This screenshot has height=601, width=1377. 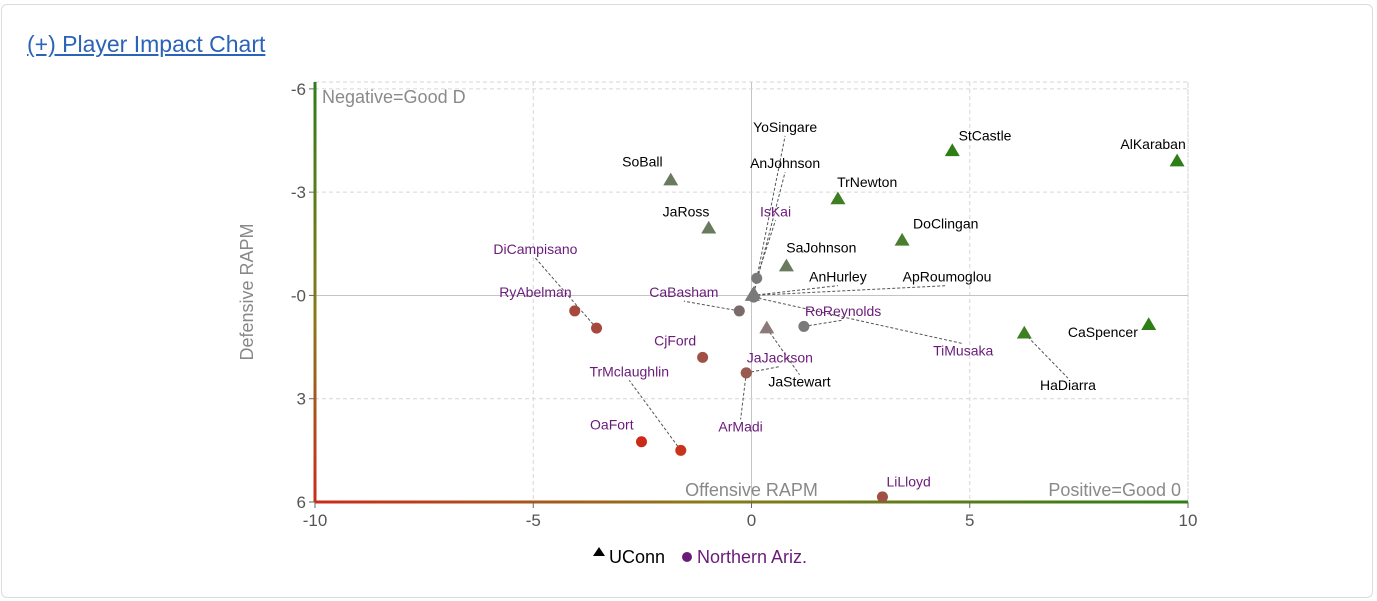 I want to click on x-axis-title: Offensive RAPM, so click(x=751, y=490).